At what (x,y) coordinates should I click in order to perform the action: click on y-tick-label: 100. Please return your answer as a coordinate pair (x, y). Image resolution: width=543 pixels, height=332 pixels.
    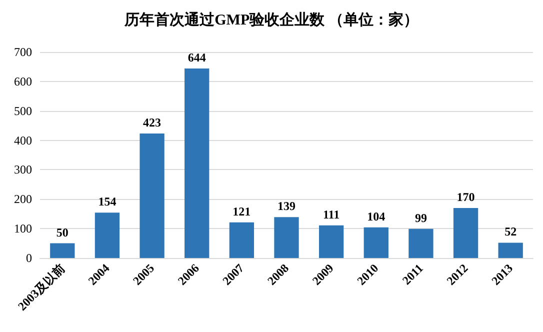
    Looking at the image, I should click on (23, 229).